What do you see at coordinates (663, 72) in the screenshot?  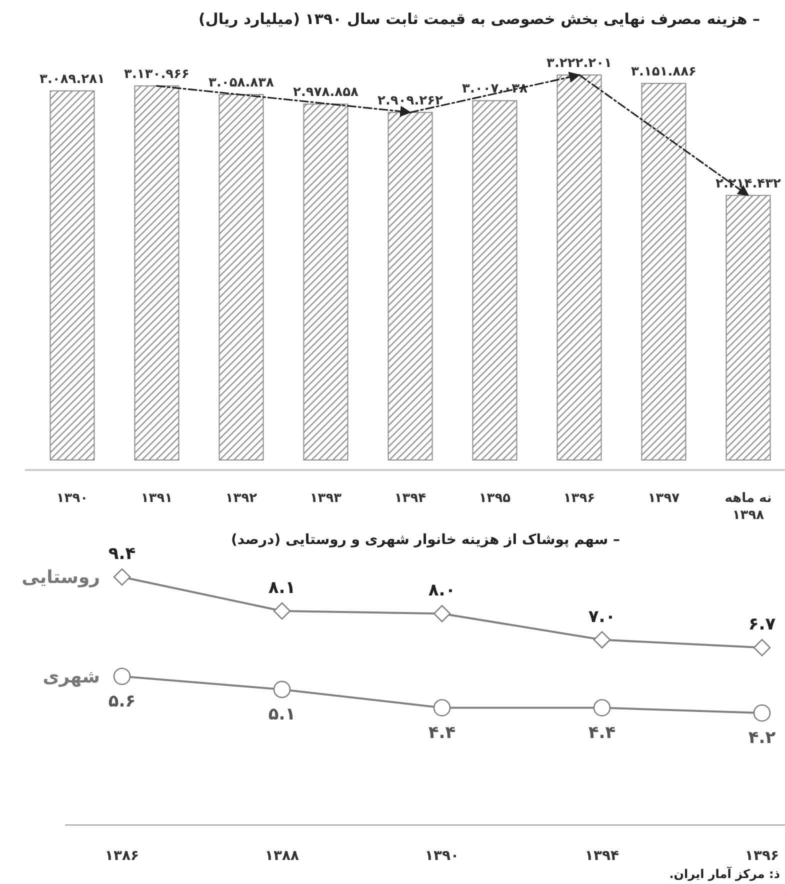 I see `data-label: ۳.۱۵۱.۸۸۶` at bounding box center [663, 72].